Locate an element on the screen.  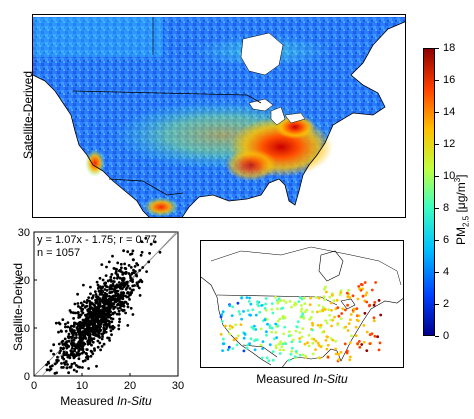
x-tick-label: 10 is located at coordinates (82, 386).